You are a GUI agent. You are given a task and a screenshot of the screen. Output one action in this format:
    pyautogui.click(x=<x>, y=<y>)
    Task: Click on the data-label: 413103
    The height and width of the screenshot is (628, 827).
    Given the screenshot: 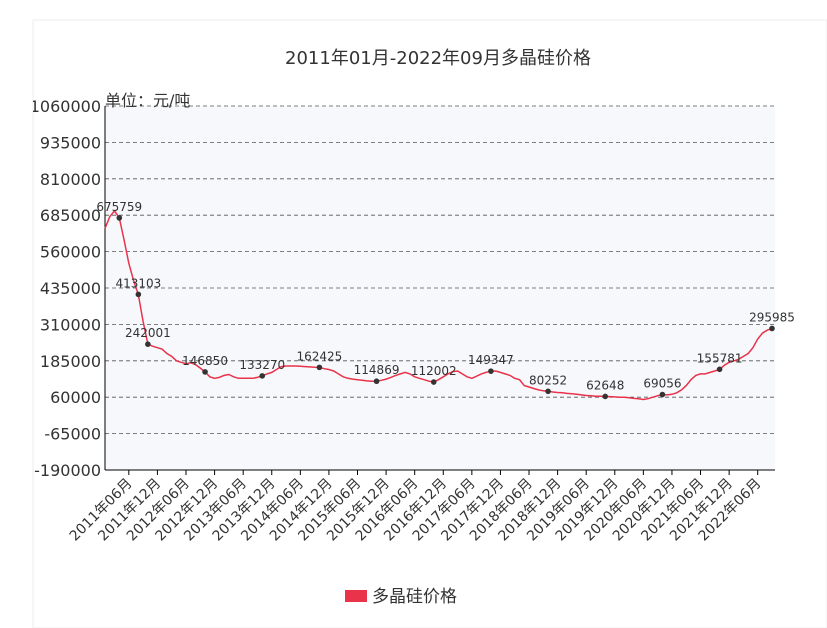 What is the action you would take?
    pyautogui.click(x=138, y=283)
    